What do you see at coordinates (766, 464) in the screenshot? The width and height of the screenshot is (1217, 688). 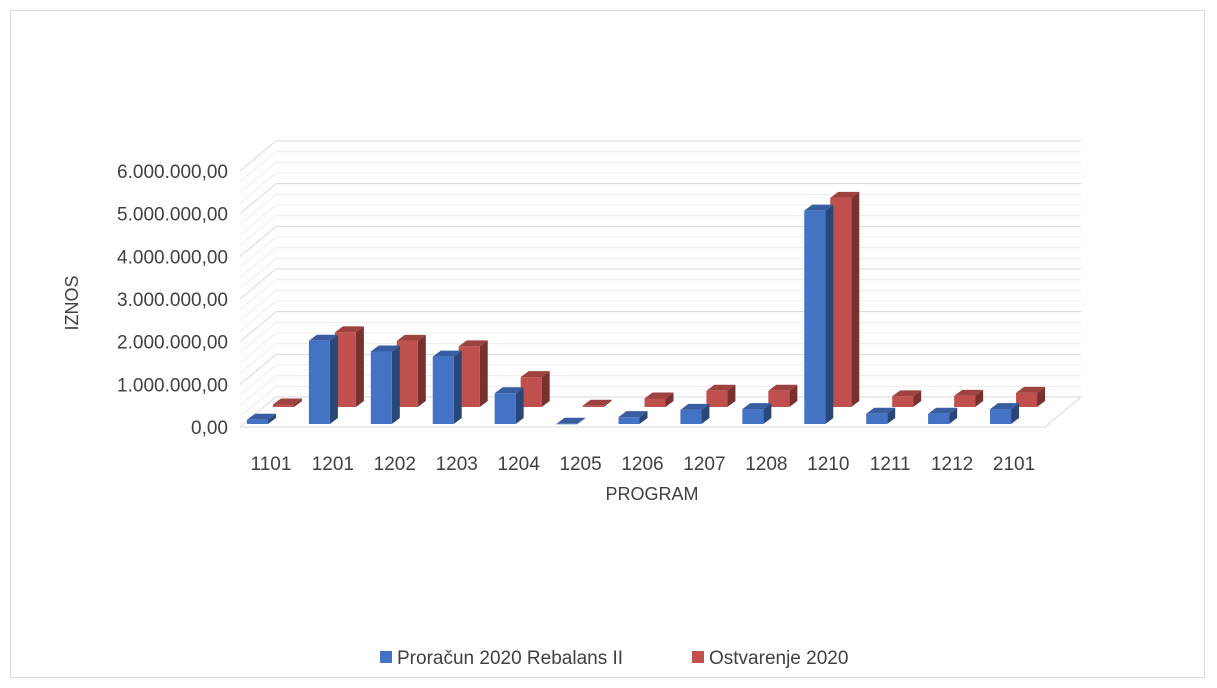 I see `x-tick-label: 1208` at bounding box center [766, 464].